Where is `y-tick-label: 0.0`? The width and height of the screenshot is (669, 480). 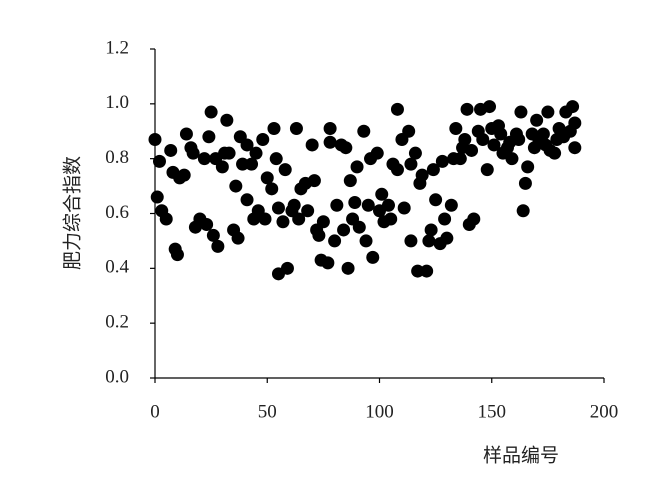 y-tick-label: 0.0 is located at coordinates (117, 376).